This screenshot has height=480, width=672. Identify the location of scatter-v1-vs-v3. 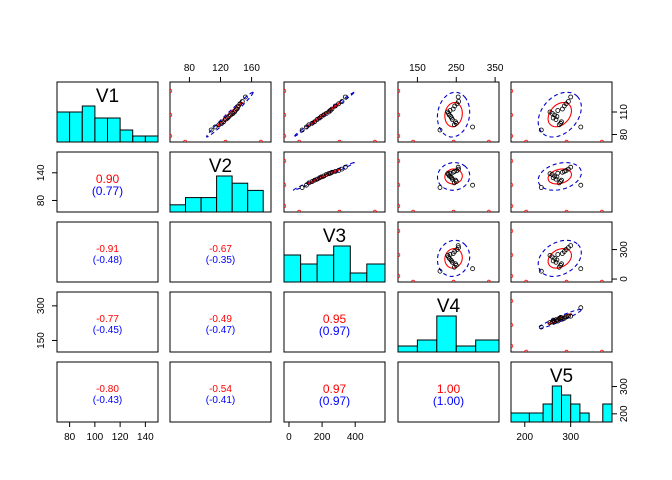
(331, 115).